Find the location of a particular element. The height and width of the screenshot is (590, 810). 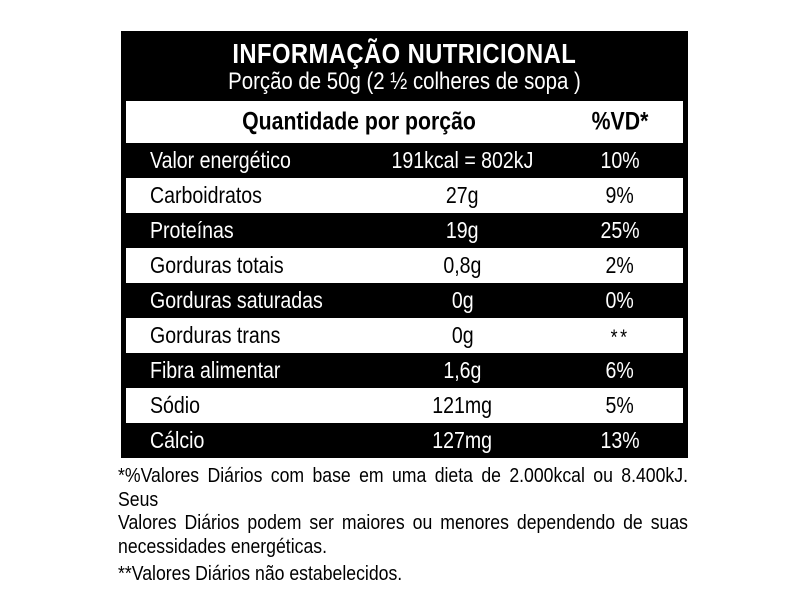

nutrient-dv: ** is located at coordinates (620, 337).